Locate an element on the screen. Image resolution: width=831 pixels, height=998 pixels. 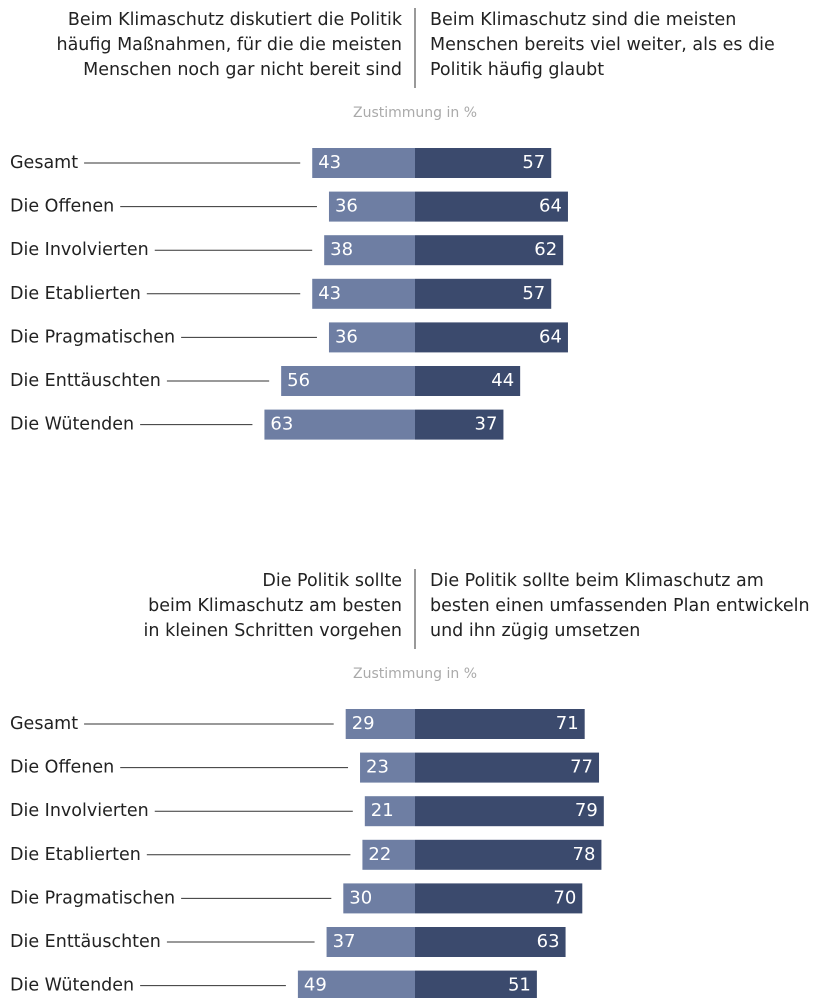
left-header: beim Klimaschutz am besten is located at coordinates (275, 606).